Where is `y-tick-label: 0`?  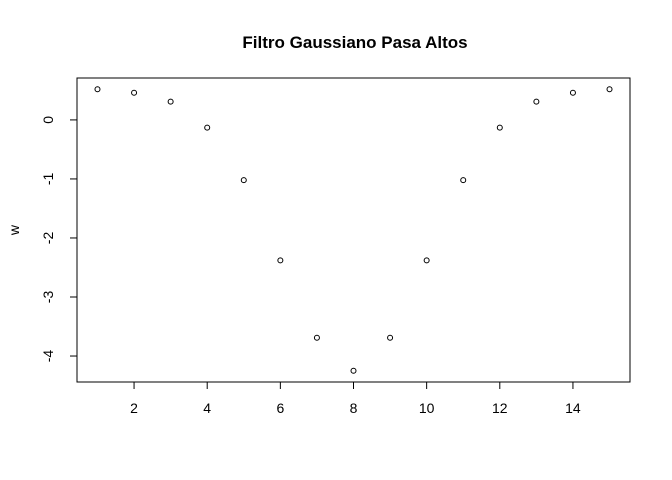
y-tick-label: 0 is located at coordinates (48, 120).